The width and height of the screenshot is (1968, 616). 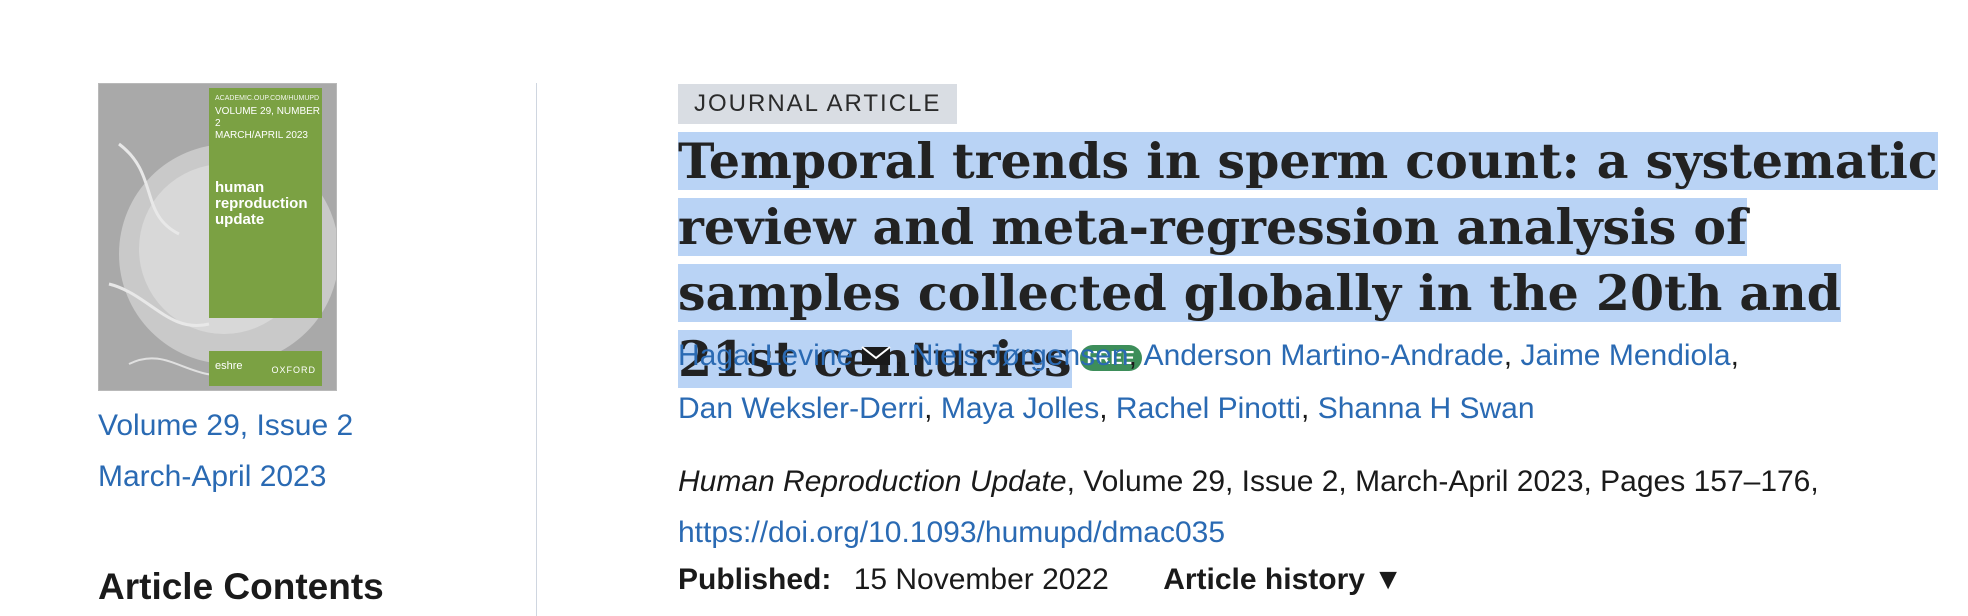 What do you see at coordinates (981, 579) in the screenshot?
I see `published-date: 15 November 2022` at bounding box center [981, 579].